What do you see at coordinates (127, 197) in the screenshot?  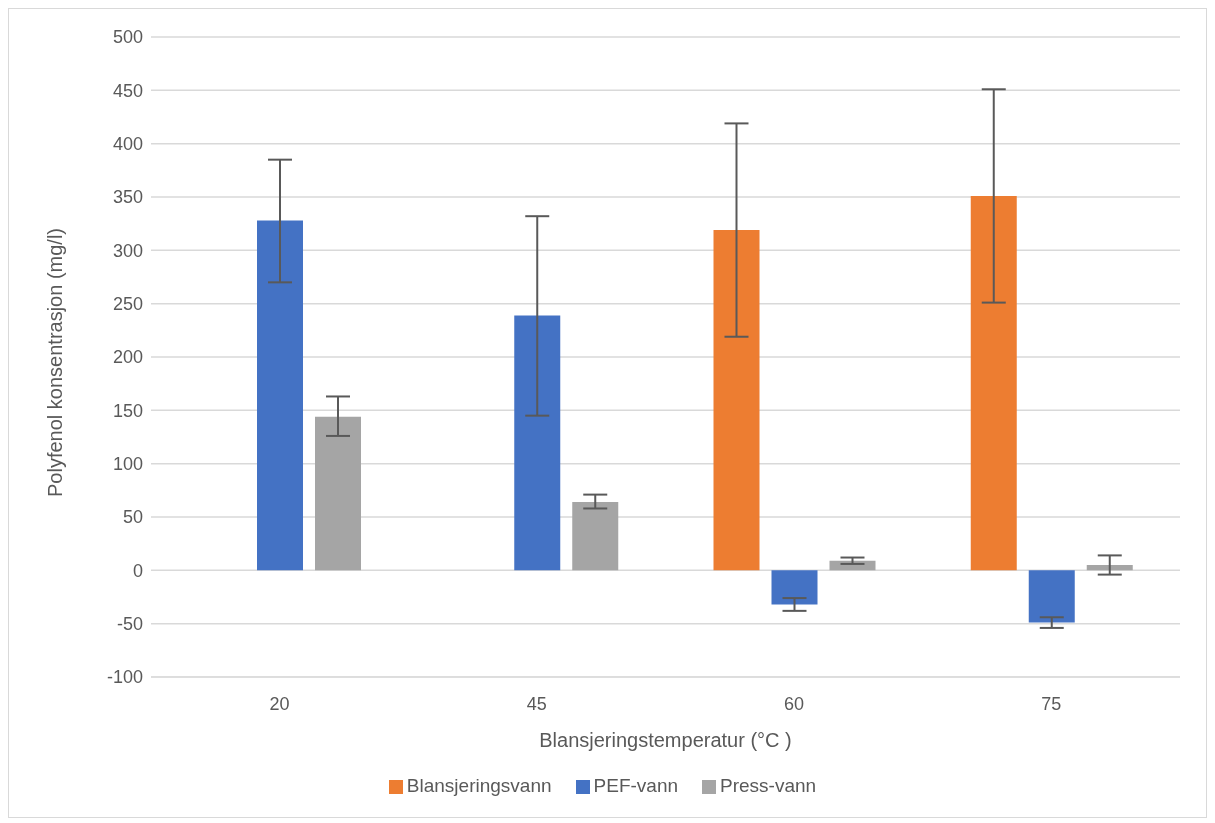 I see `y-tick-label: 350` at bounding box center [127, 197].